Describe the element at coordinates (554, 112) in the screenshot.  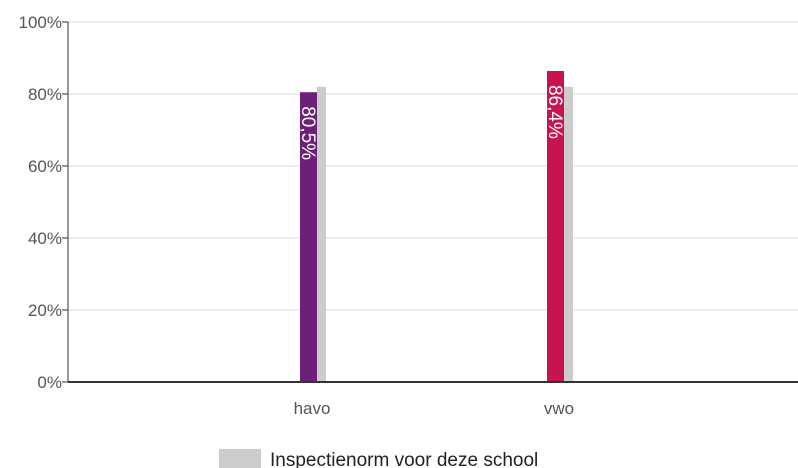
I see `data-label-vwo: 86,4%` at that location.